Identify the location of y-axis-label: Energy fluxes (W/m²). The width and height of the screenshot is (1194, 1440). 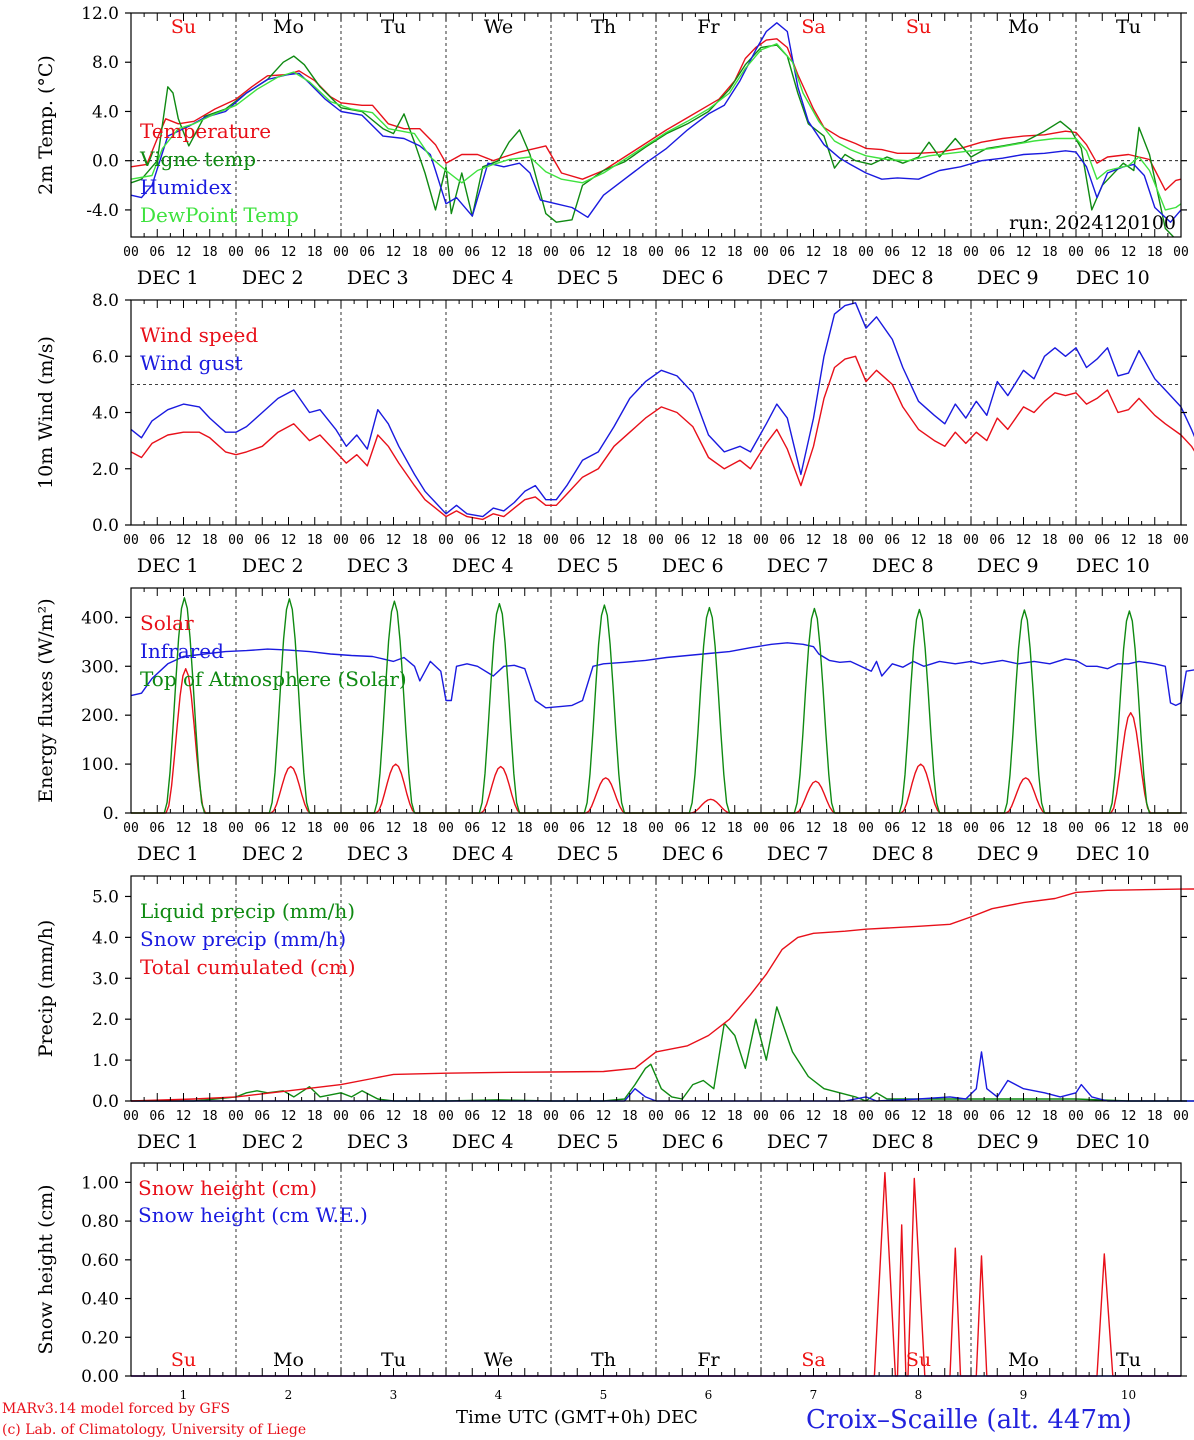
(46, 700).